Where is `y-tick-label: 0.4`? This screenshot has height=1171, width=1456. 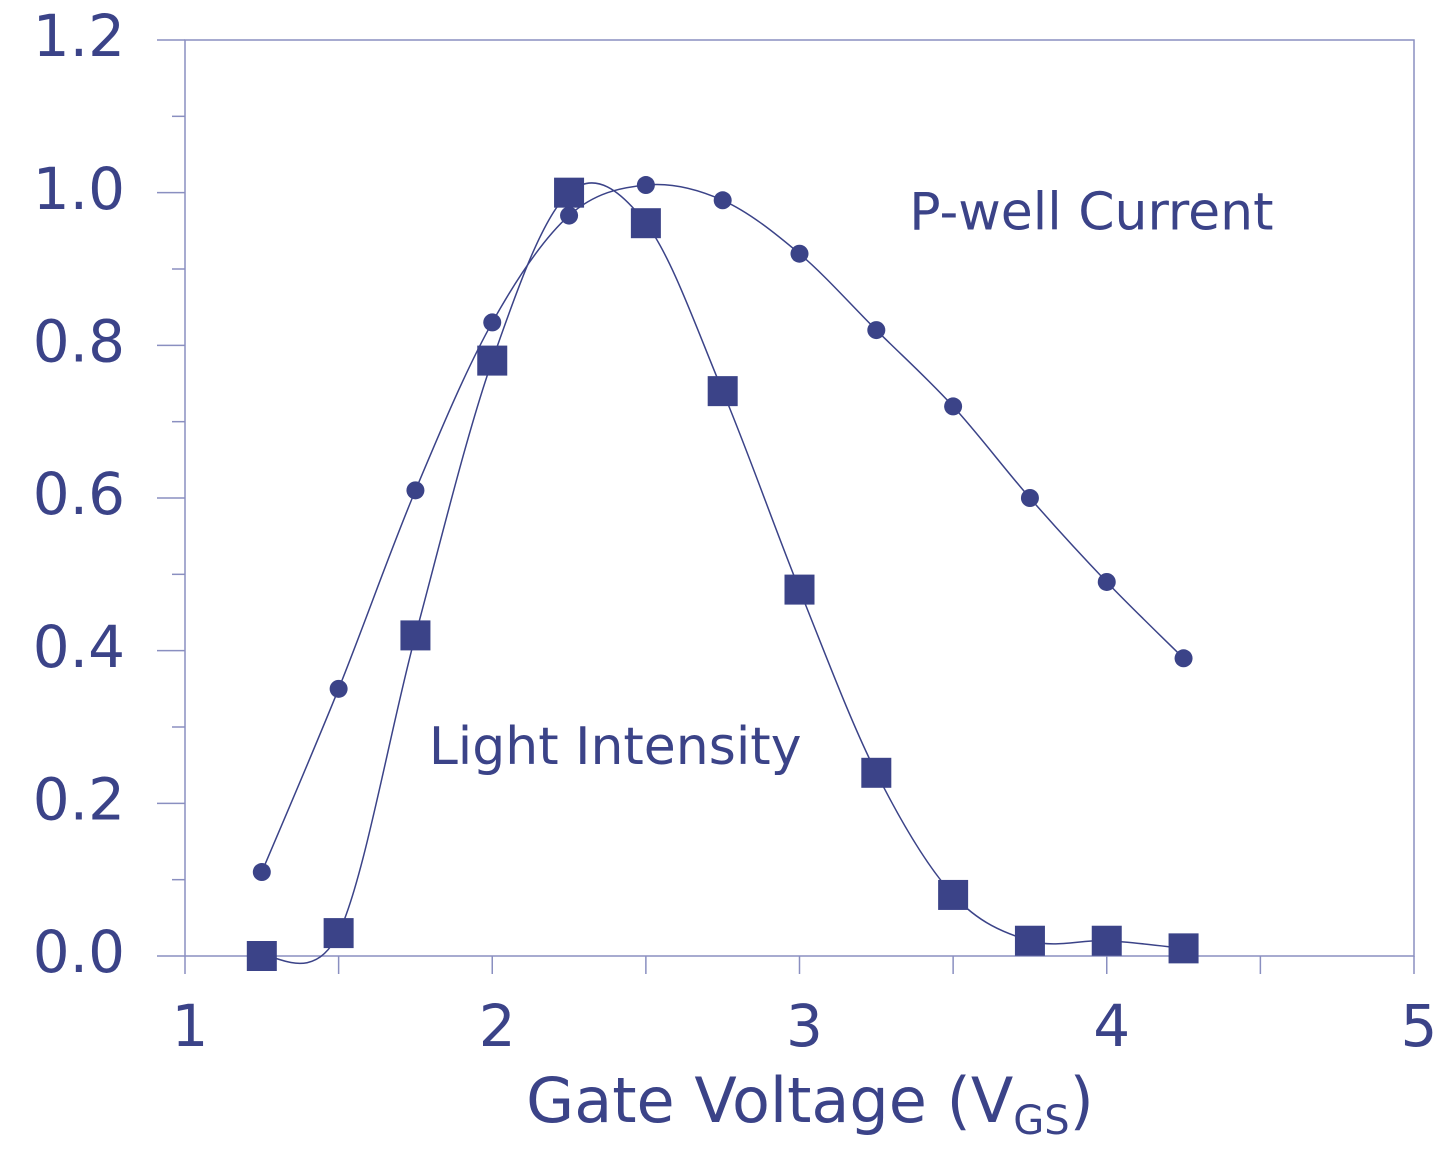 y-tick-label: 0.4 is located at coordinates (79, 647).